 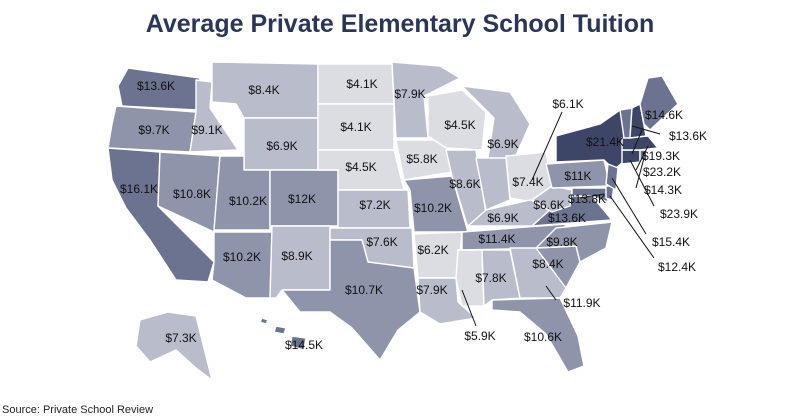 I want to click on state-MD, so click(x=590, y=195).